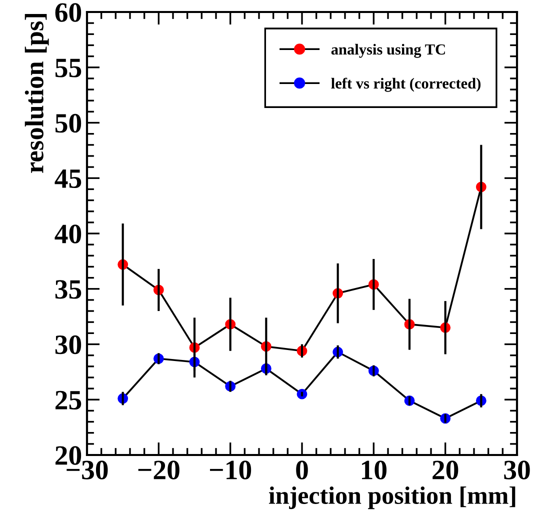 Image resolution: width=533 pixels, height=512 pixels. What do you see at coordinates (388, 51) in the screenshot?
I see `legend-label: analysis using TC` at bounding box center [388, 51].